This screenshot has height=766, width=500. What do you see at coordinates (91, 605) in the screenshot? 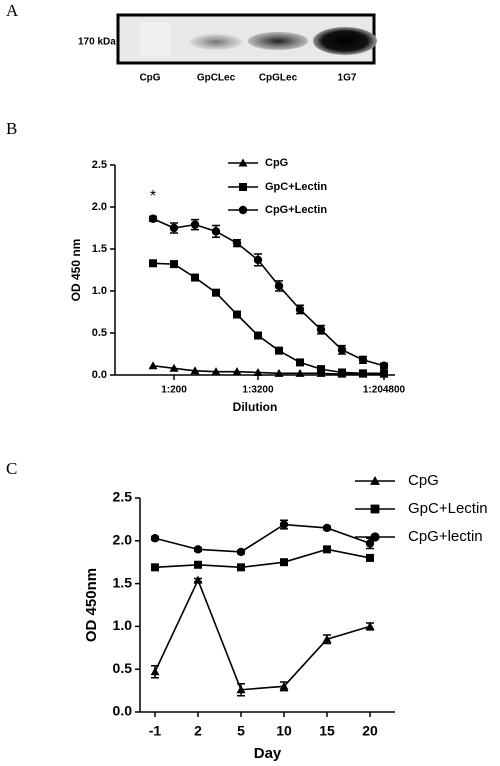
I see `y-axis-title: OD 450nm` at bounding box center [91, 605].